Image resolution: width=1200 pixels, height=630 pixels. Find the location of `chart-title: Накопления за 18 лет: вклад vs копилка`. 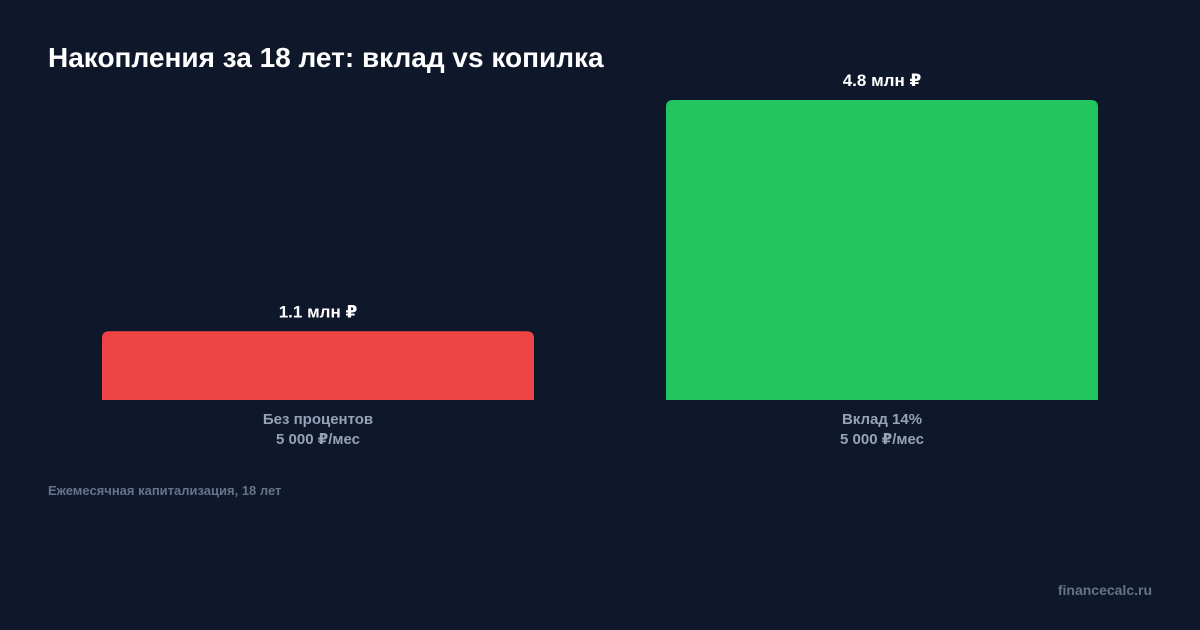

chart-title: Накопления за 18 лет: вклад vs копилка is located at coordinates (326, 57).